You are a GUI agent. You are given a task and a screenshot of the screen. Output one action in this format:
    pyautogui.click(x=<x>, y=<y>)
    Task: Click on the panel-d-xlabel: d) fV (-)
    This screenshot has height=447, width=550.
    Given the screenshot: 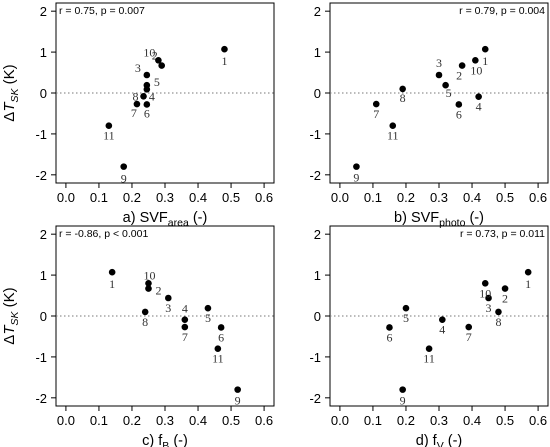 What is the action you would take?
    pyautogui.click(x=439, y=440)
    